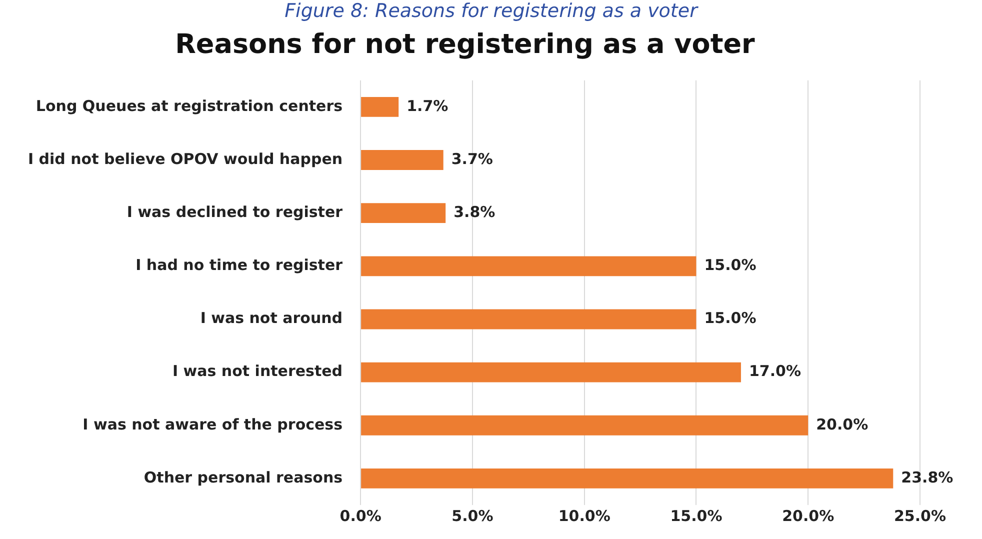  I want to click on y-tick-label: Long Queues at registration centers, so click(189, 105).